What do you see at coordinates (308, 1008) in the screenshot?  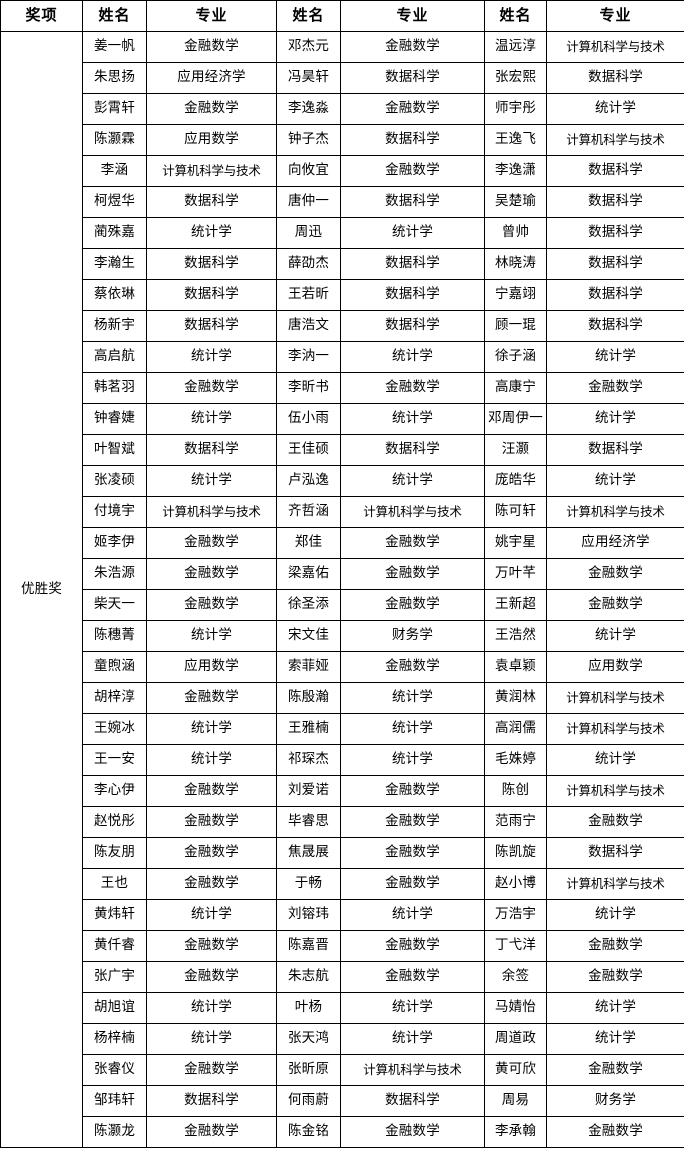 I see `name-cell-2: 叶杨` at bounding box center [308, 1008].